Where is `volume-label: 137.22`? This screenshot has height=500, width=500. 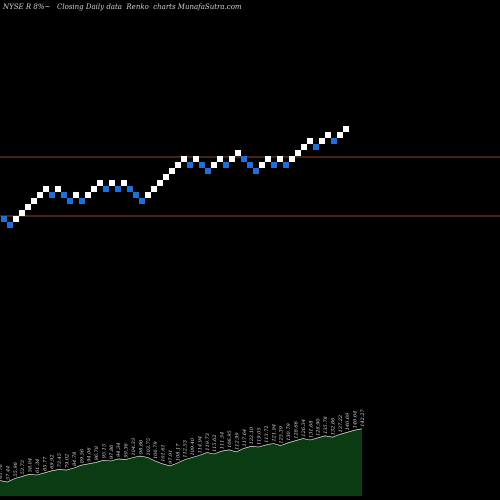
volume-label: 137.22 is located at coordinates (341, 424).